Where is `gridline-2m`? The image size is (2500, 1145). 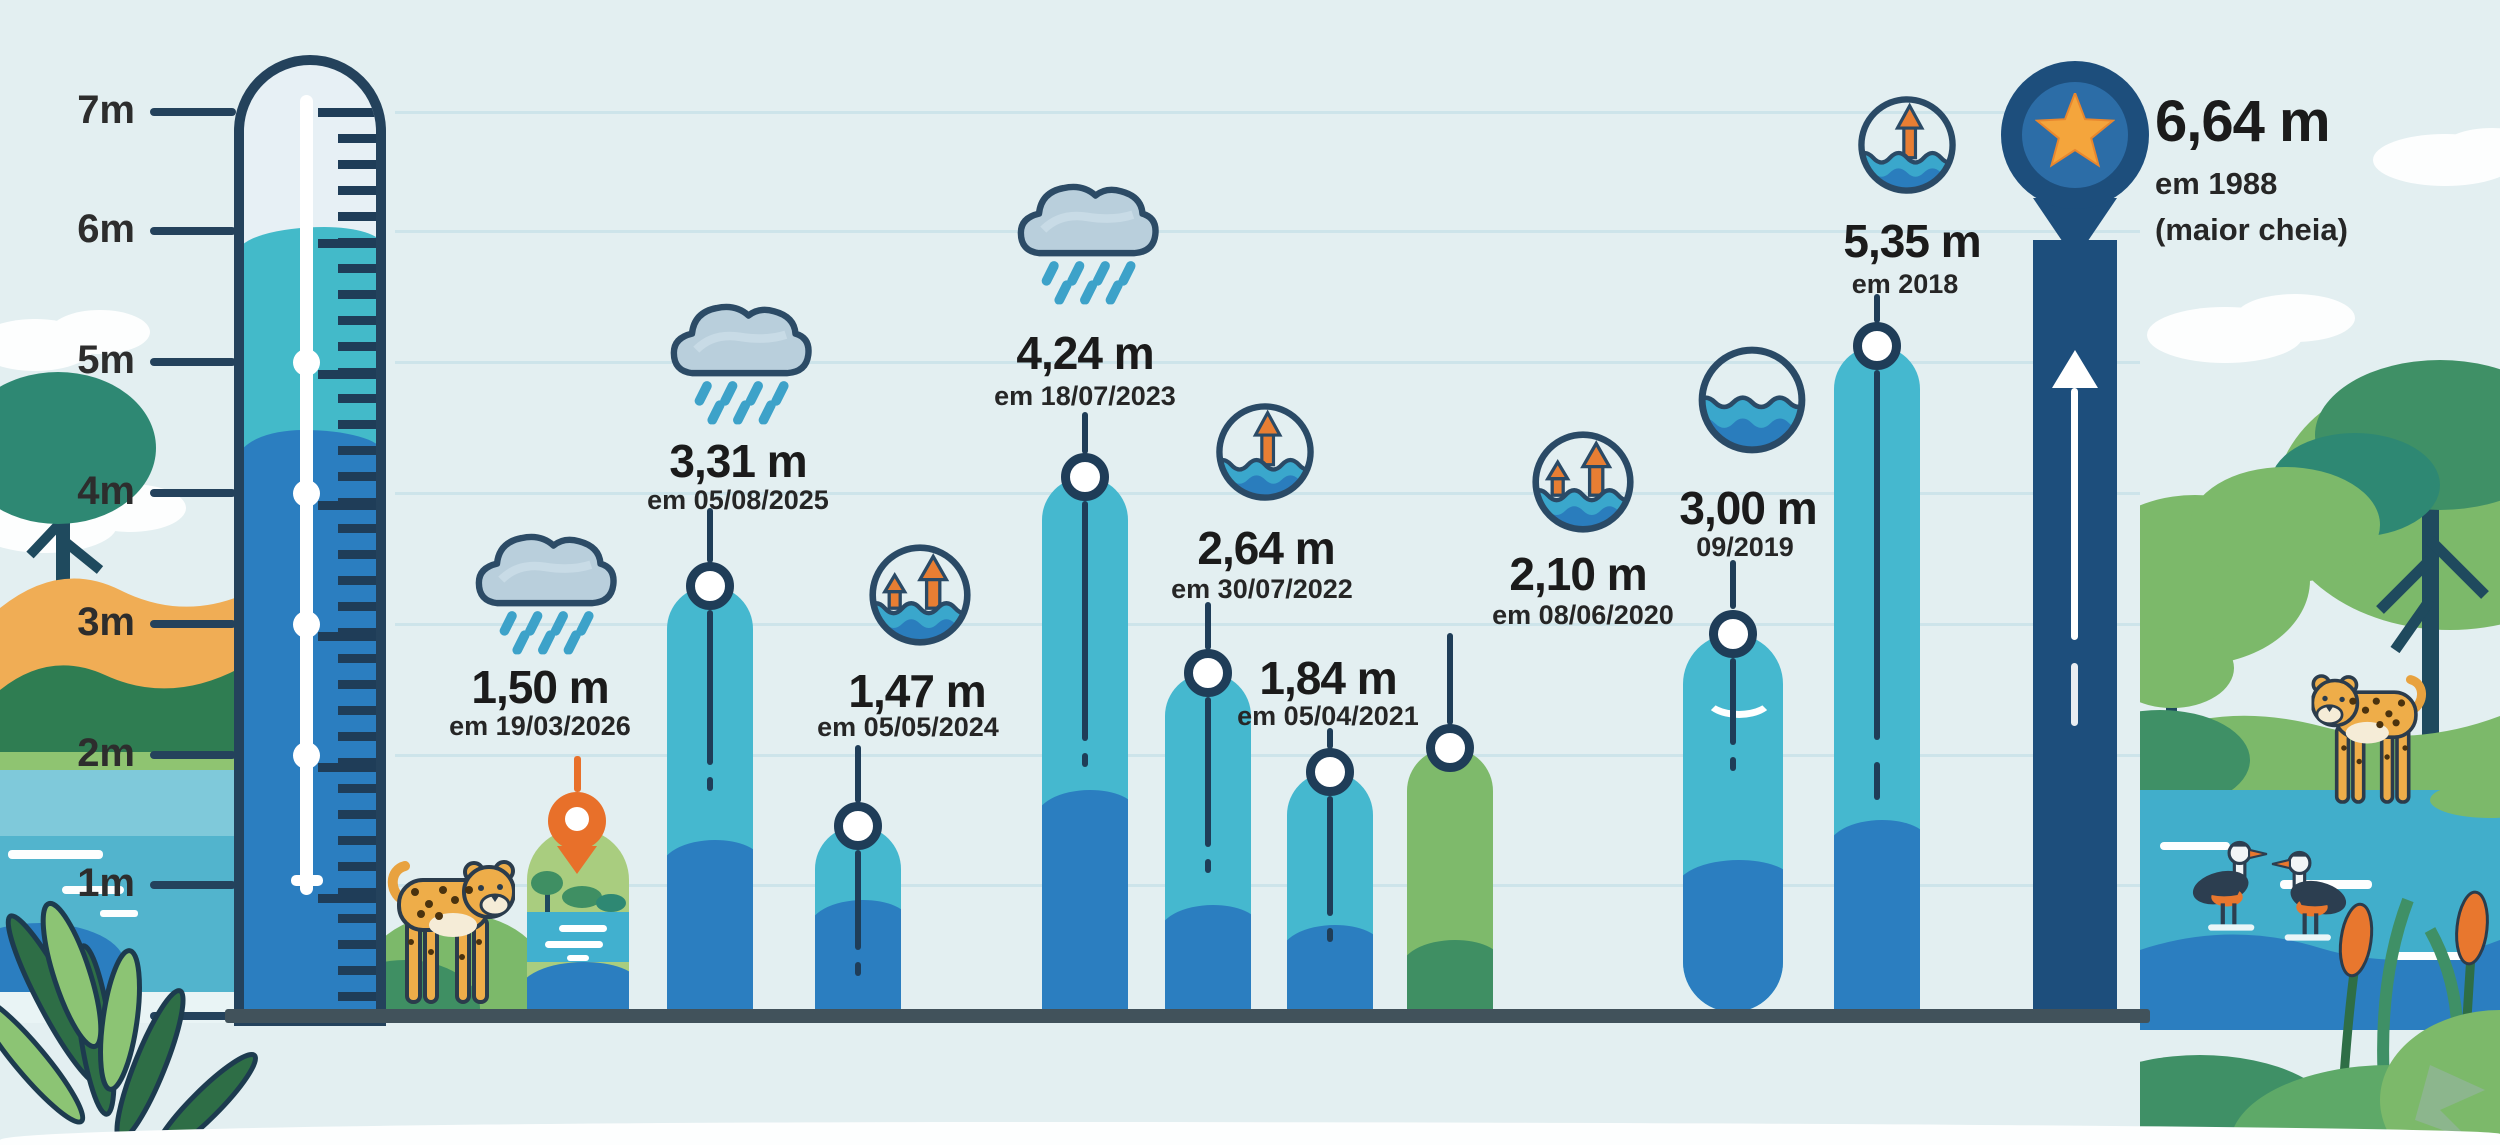
gridline-2m is located at coordinates (1267, 755).